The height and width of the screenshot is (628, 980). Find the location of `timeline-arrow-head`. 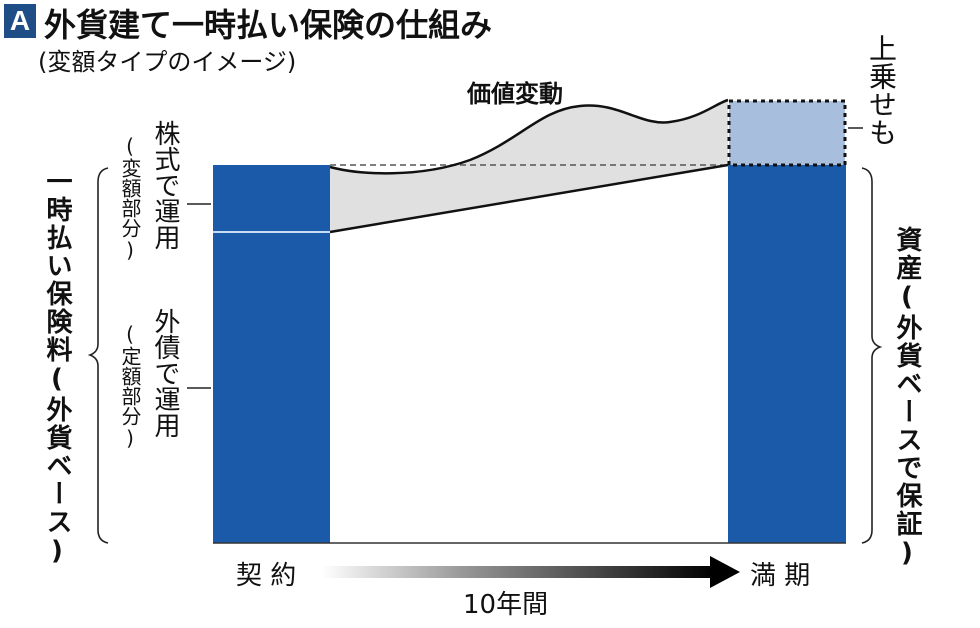

timeline-arrow-head is located at coordinates (725, 572).